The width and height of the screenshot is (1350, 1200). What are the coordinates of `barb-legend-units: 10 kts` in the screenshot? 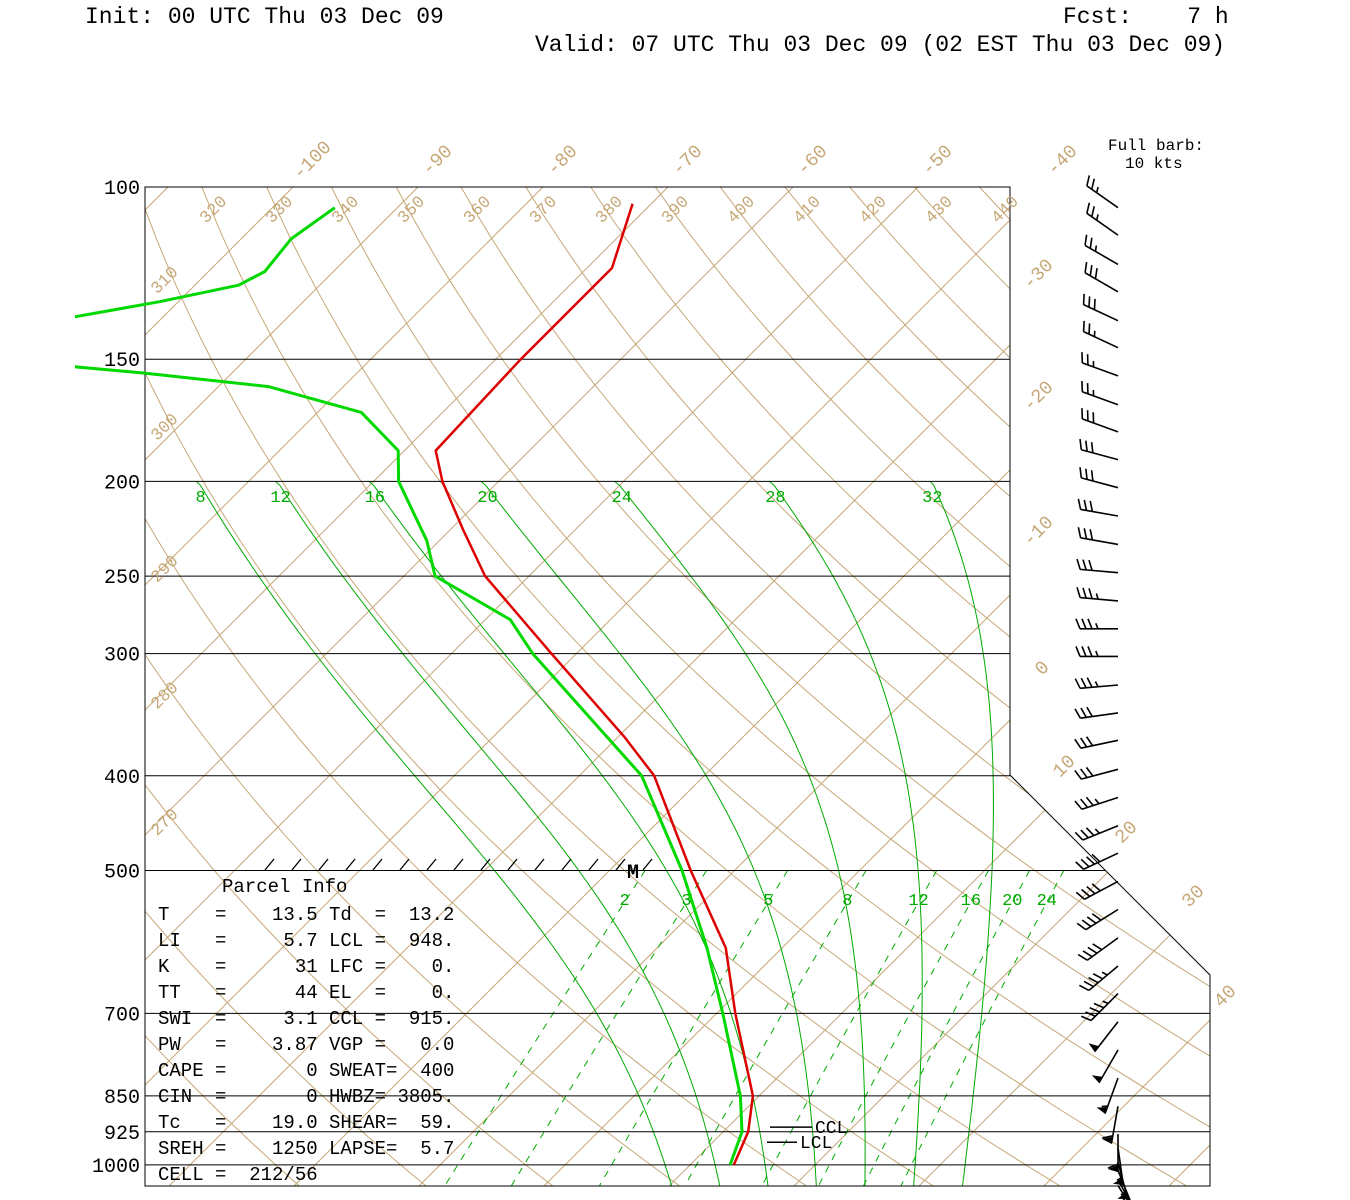 It's located at (1154, 164).